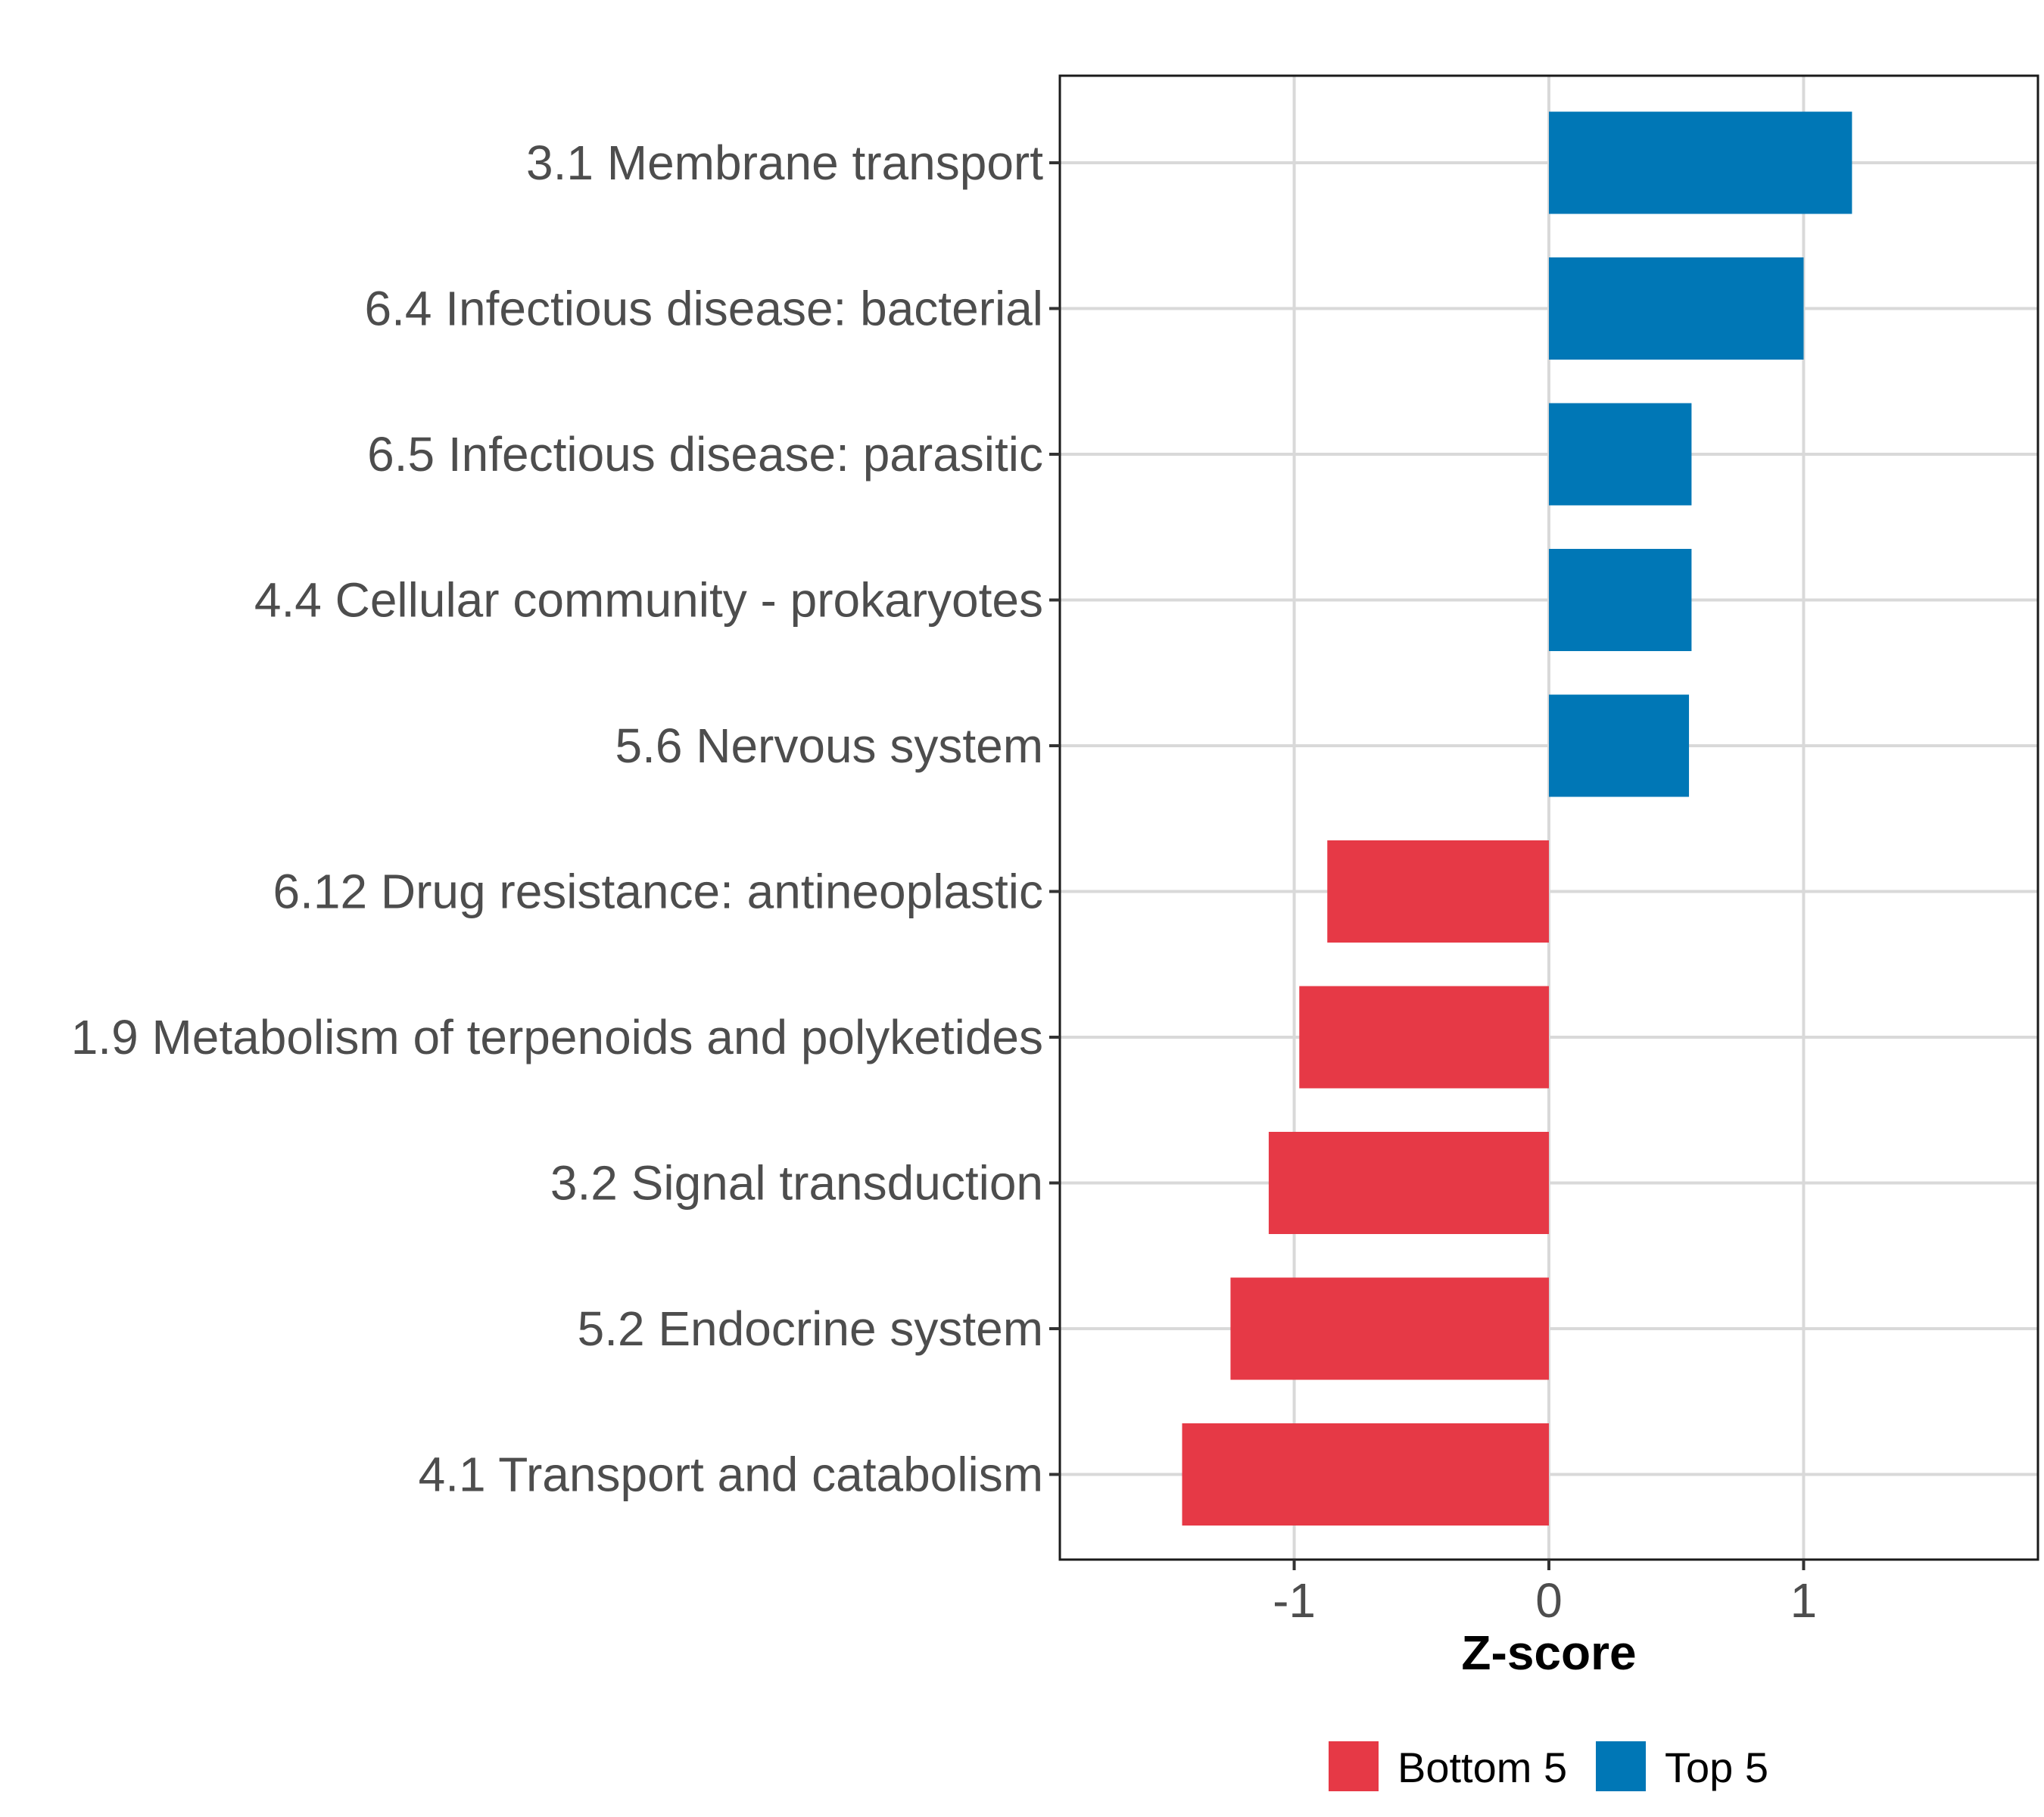 The image size is (2044, 1817). I want to click on y-tick-label: 3.1 Membrane transport, so click(785, 163).